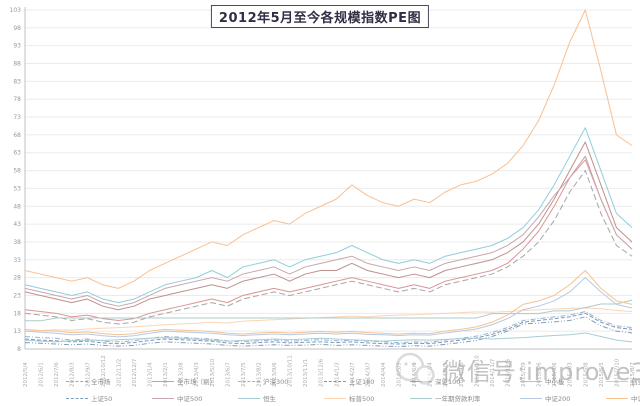 The image size is (640, 406). What do you see at coordinates (635, 382) in the screenshot?
I see `legend-label: 创业板` at bounding box center [635, 382].